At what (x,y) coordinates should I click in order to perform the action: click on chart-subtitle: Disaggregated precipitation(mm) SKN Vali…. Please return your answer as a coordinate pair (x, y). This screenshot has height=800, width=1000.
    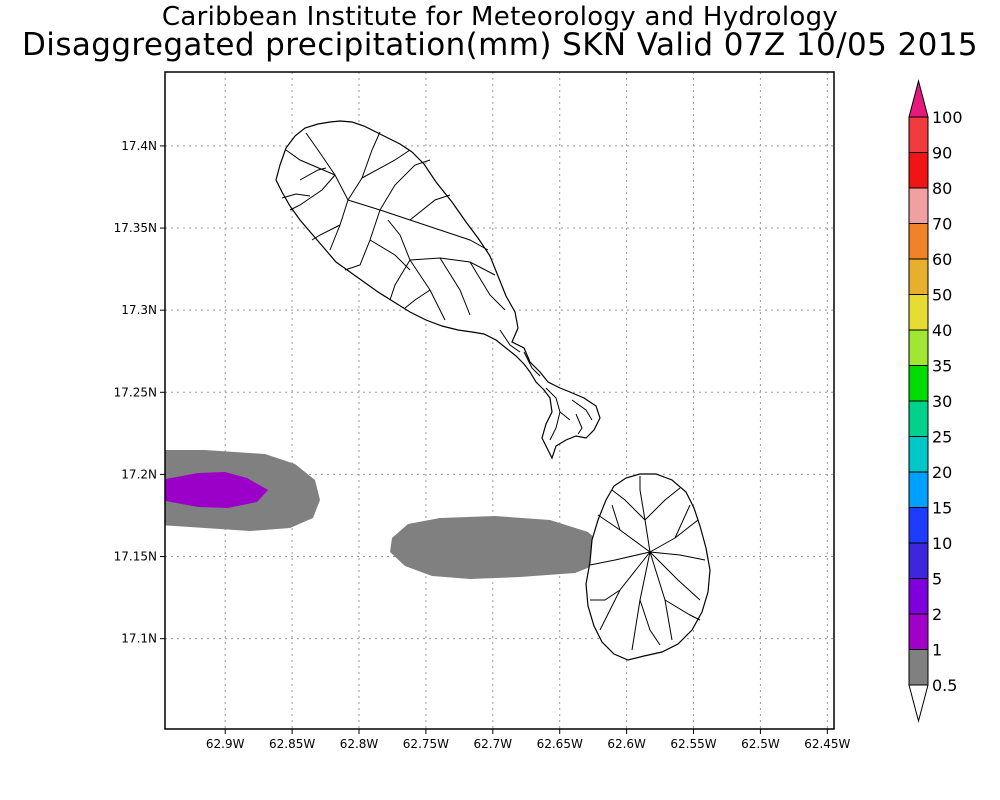
    Looking at the image, I should click on (500, 45).